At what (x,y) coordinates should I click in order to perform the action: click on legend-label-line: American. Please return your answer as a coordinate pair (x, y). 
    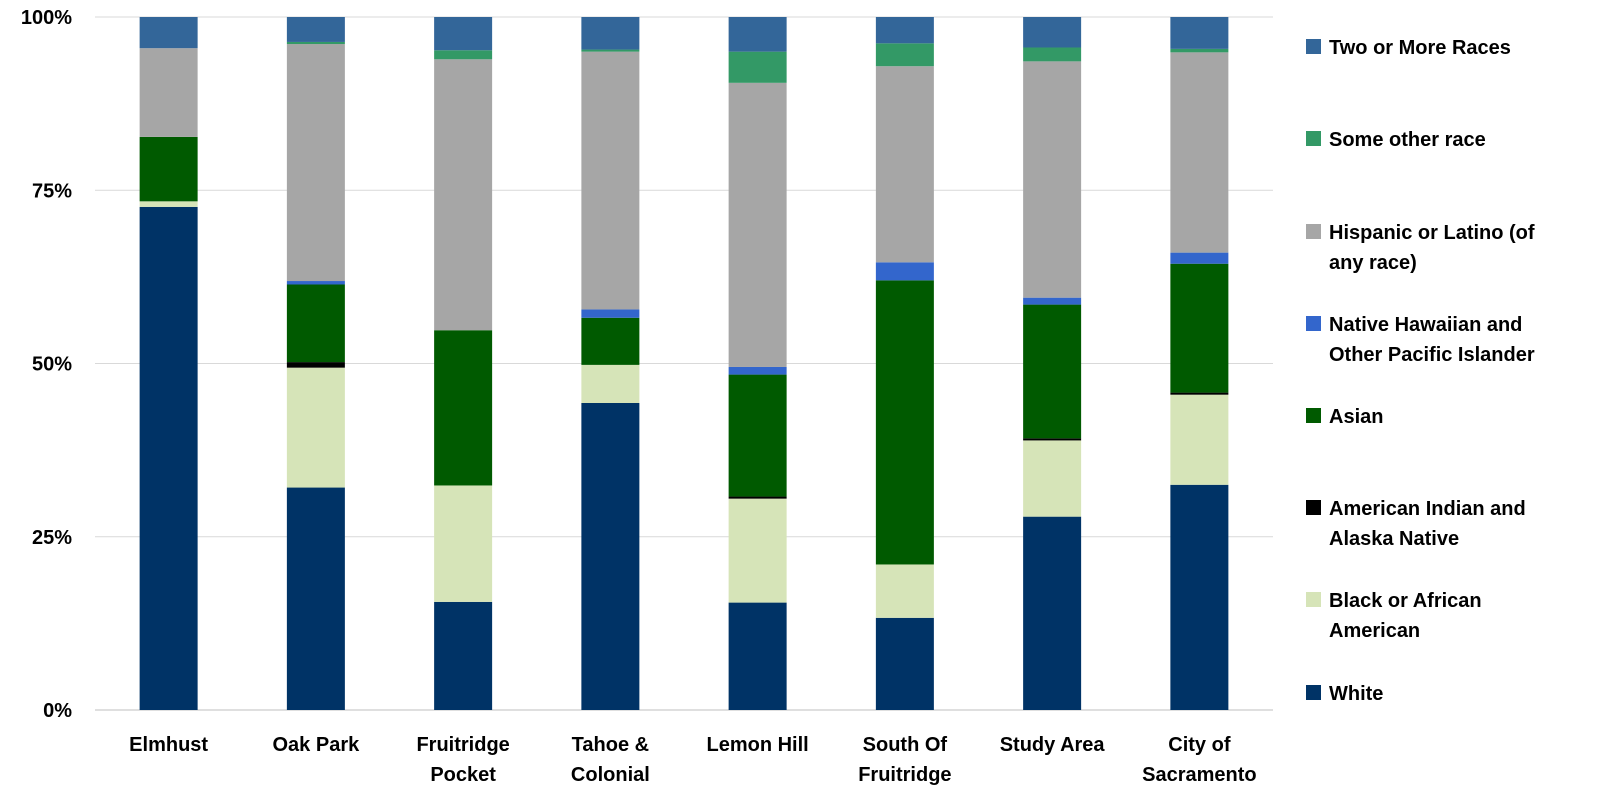
    Looking at the image, I should click on (1375, 631).